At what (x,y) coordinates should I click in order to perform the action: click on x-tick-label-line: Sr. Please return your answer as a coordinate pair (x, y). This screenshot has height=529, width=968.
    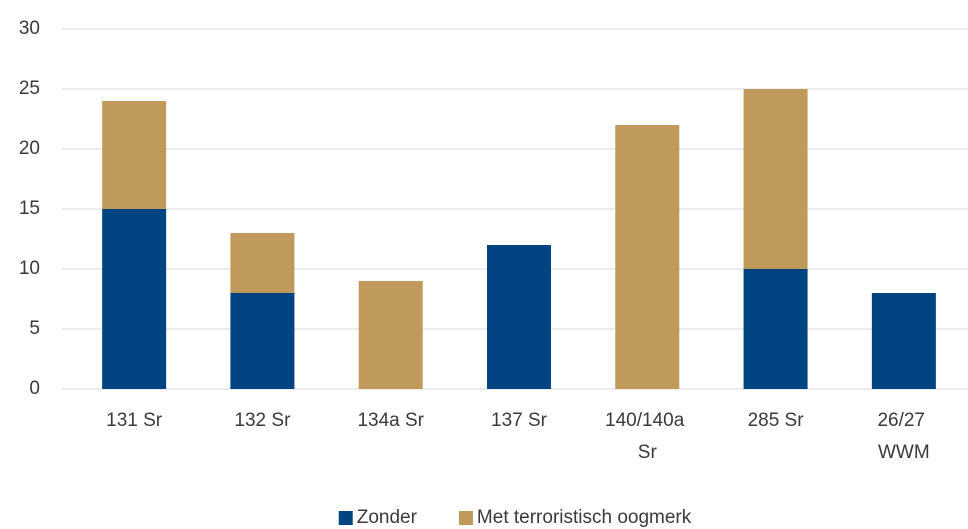
    Looking at the image, I should click on (648, 452).